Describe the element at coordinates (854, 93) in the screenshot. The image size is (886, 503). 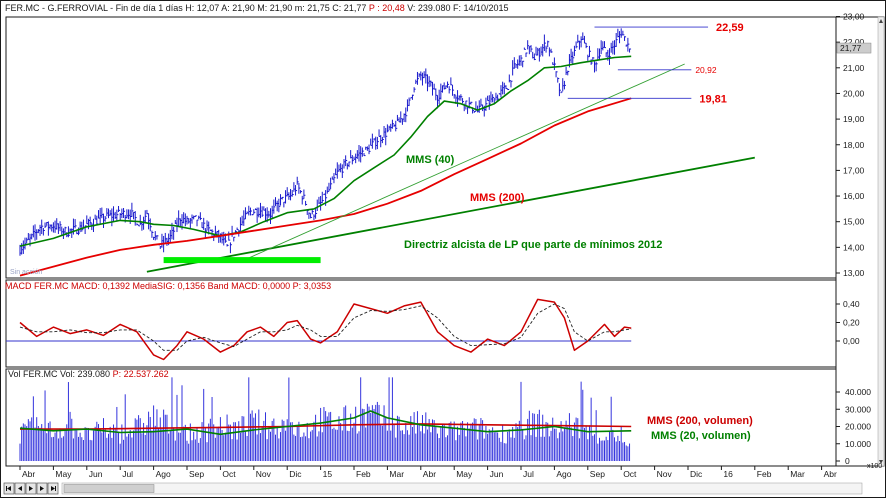
I see `price-y-tick-label: 20,00` at that location.